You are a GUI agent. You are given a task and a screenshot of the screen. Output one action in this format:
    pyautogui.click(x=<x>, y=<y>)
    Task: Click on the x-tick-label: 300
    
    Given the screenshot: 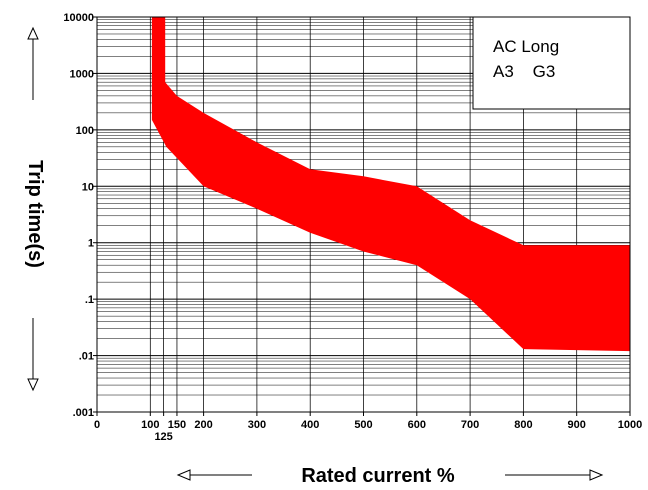 What is the action you would take?
    pyautogui.click(x=257, y=425)
    